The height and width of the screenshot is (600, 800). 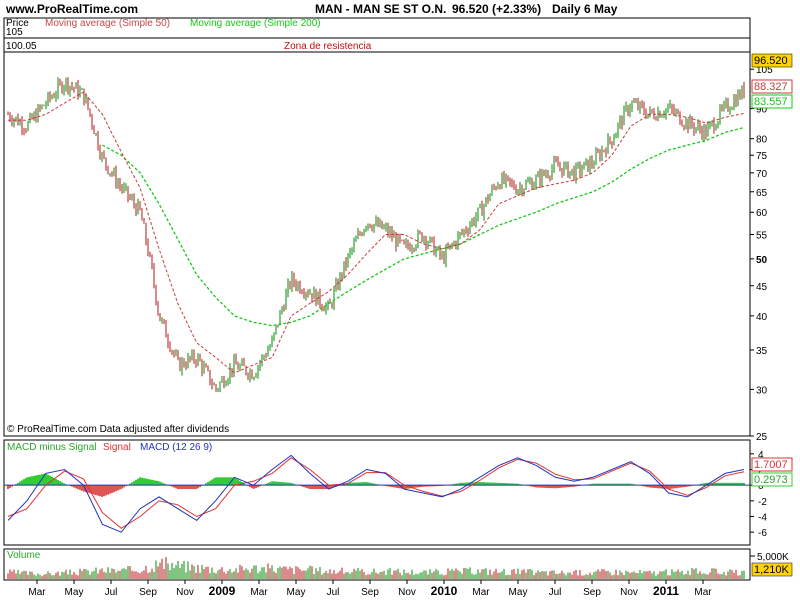 I want to click on price-tick-label: 35, so click(x=762, y=351).